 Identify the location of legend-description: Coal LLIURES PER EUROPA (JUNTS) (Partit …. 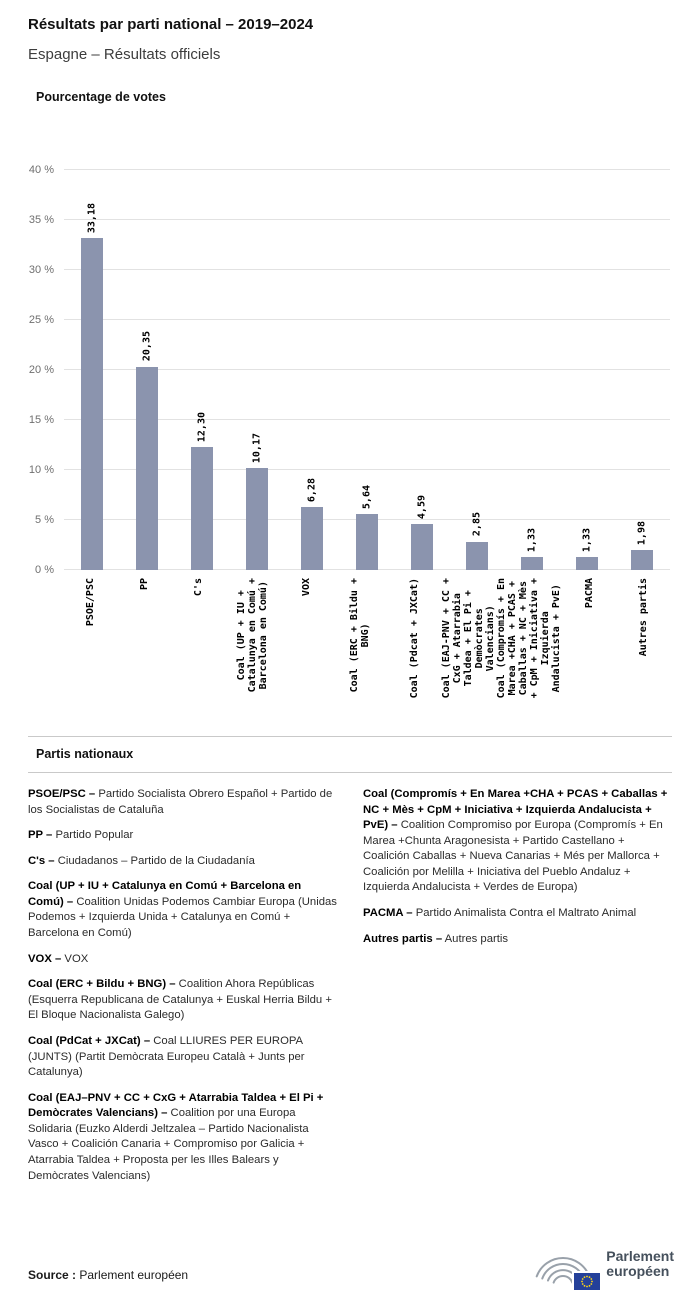
(166, 1056).